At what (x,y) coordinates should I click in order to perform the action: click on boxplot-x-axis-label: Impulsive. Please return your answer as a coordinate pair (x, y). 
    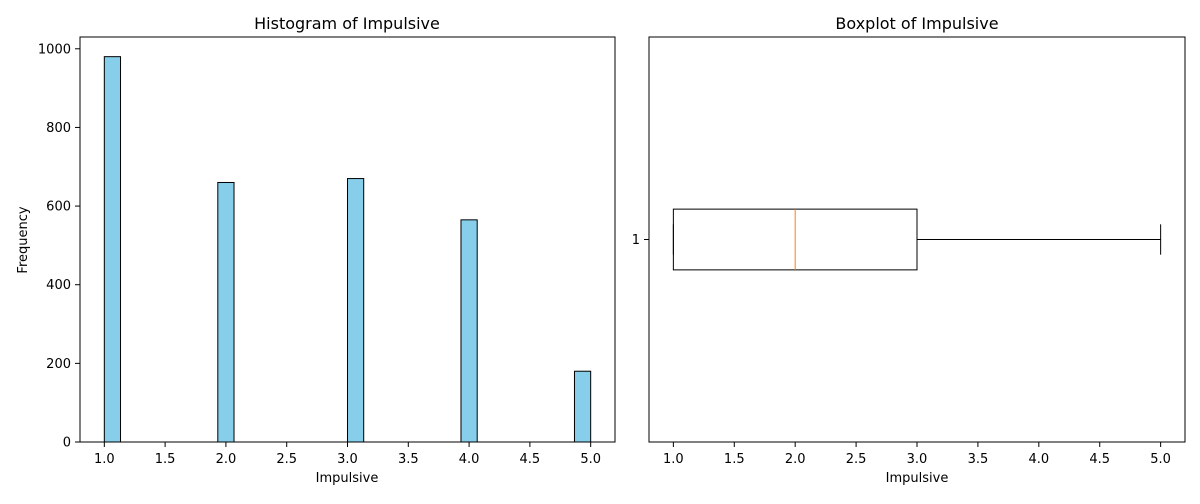
    Looking at the image, I should click on (917, 478).